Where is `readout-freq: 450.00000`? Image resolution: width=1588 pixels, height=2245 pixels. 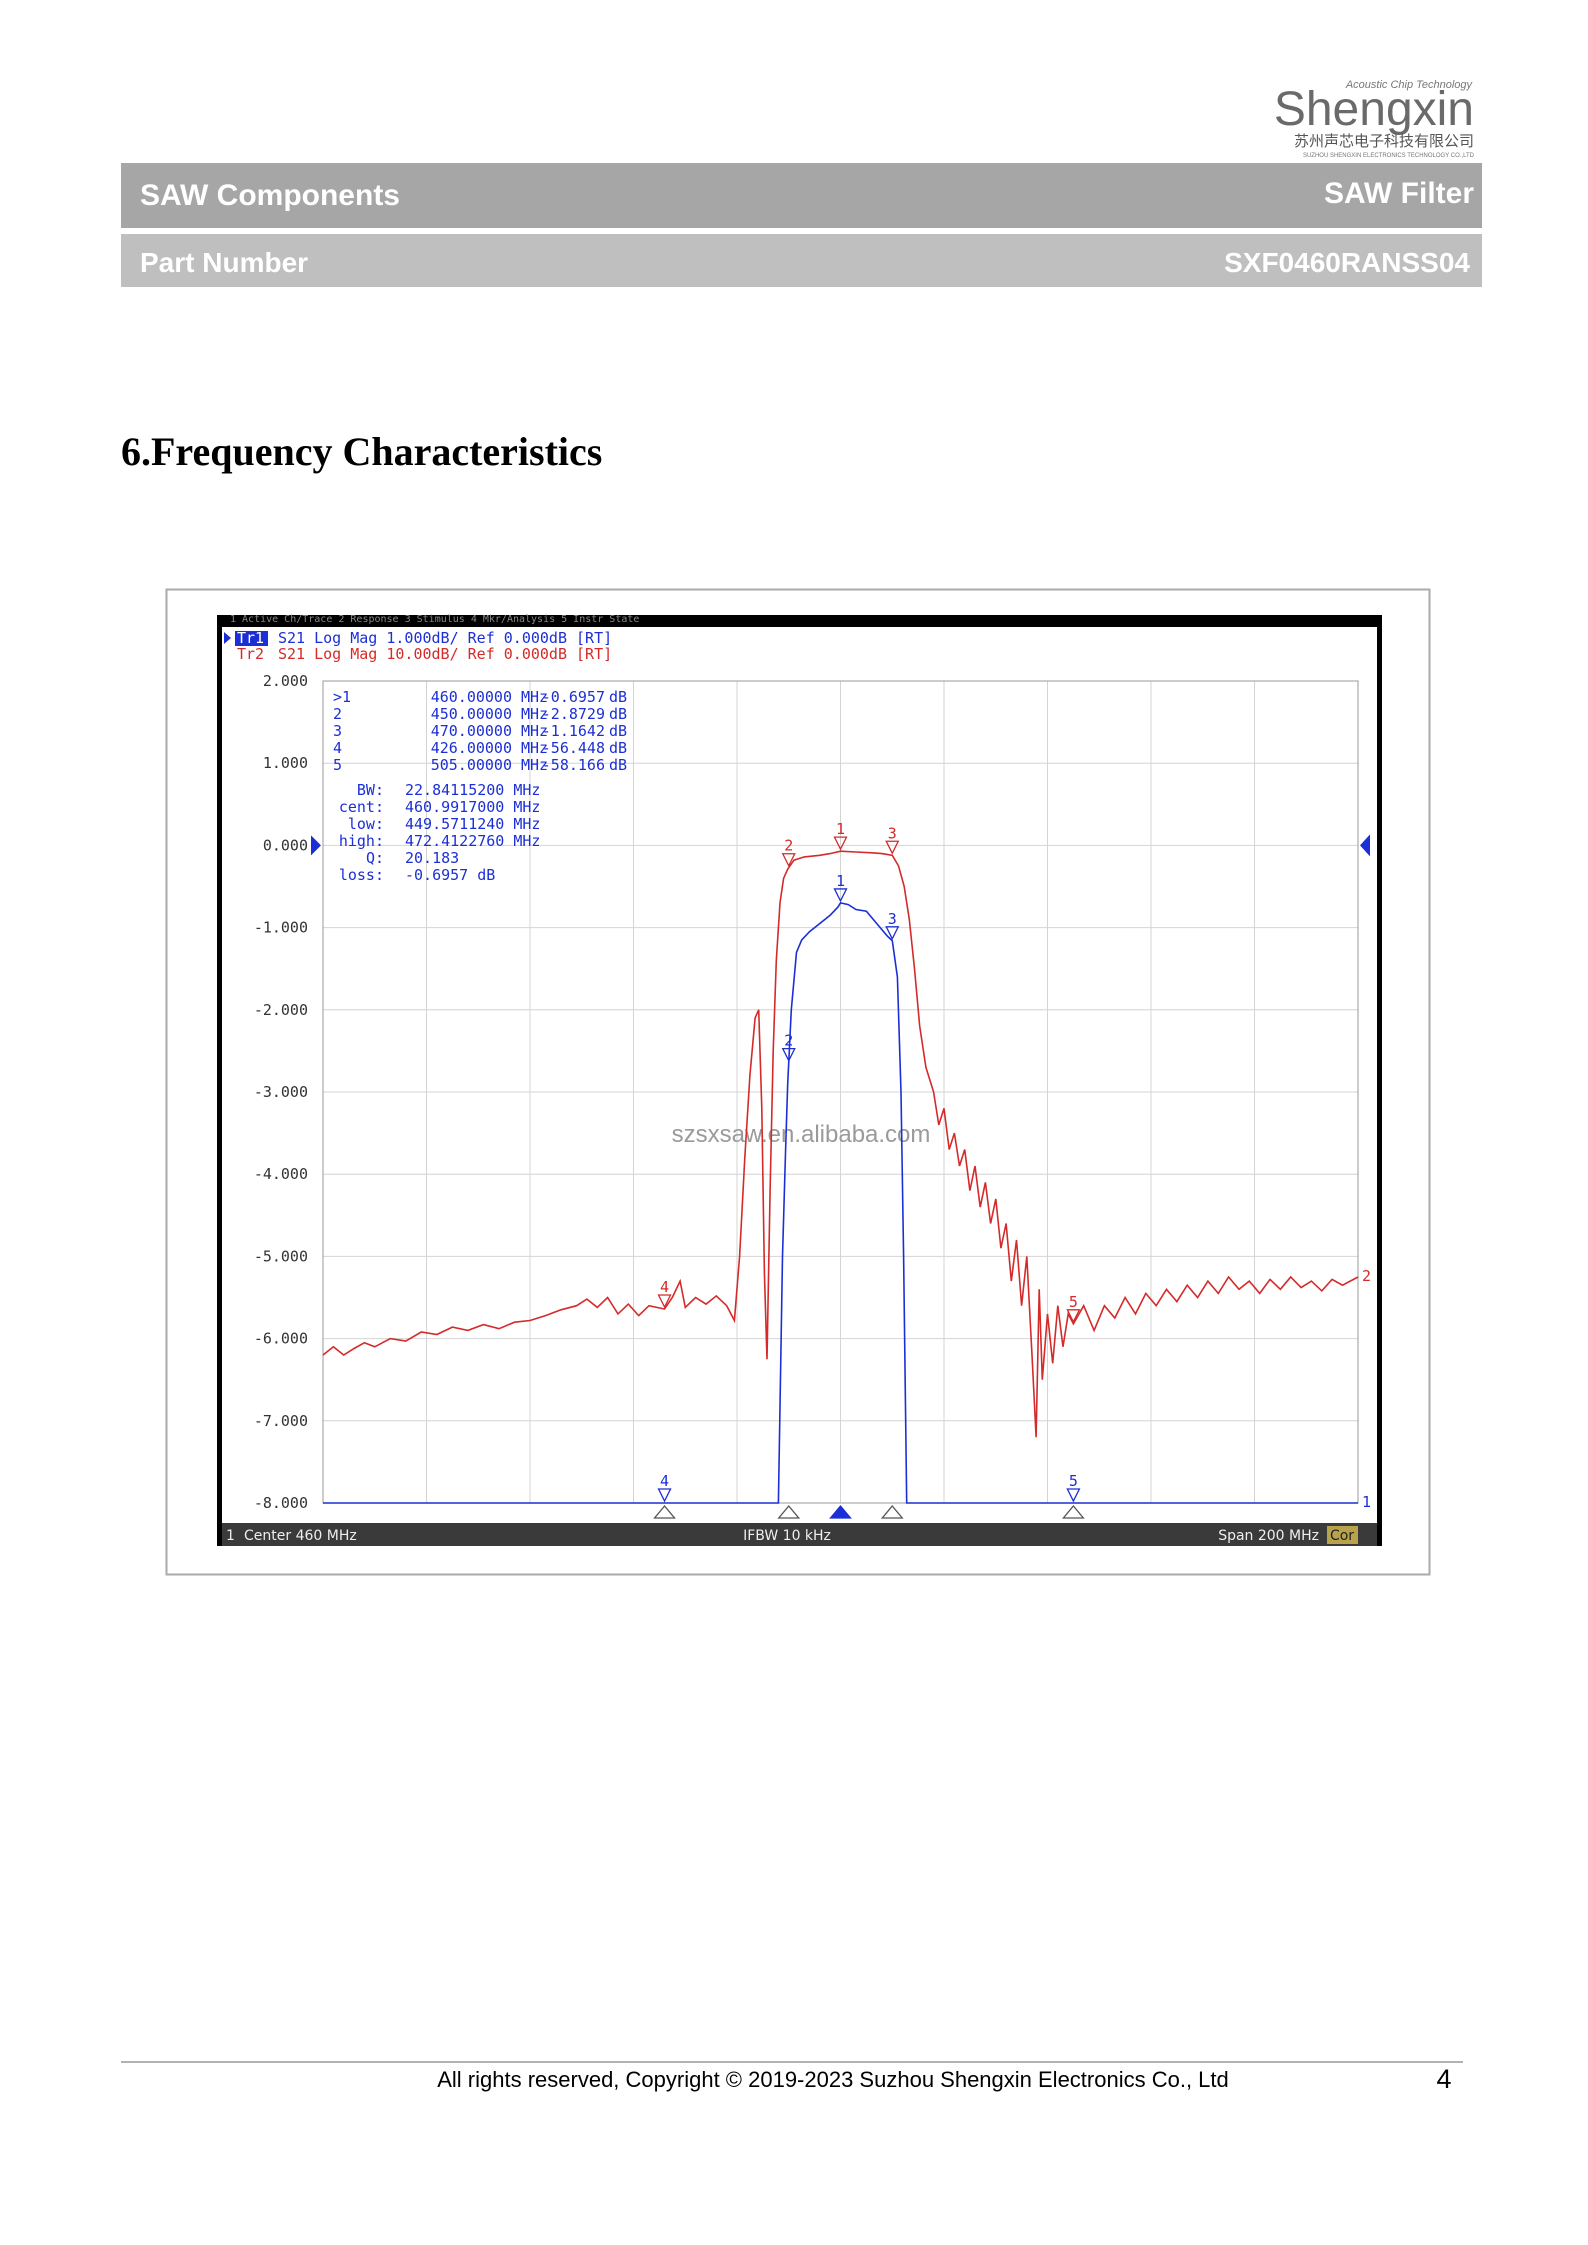
readout-freq: 450.00000 is located at coordinates (471, 714).